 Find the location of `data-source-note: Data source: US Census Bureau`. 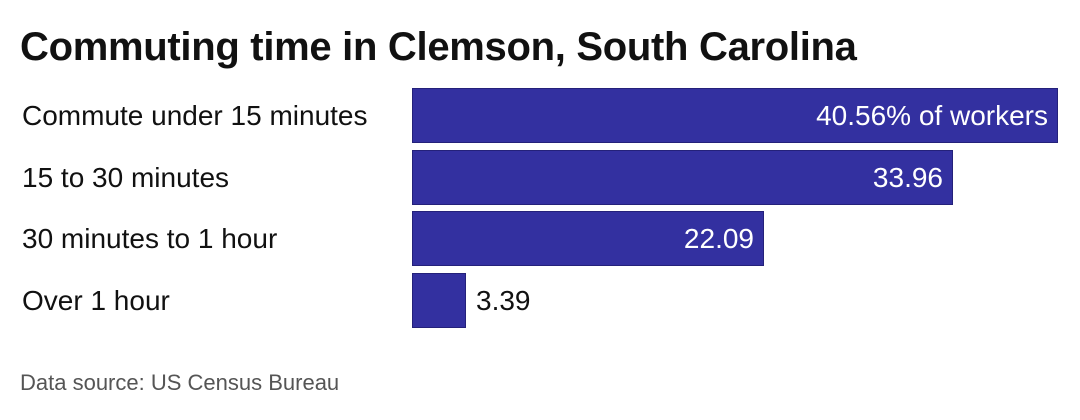

data-source-note: Data source: US Census Bureau is located at coordinates (180, 382).